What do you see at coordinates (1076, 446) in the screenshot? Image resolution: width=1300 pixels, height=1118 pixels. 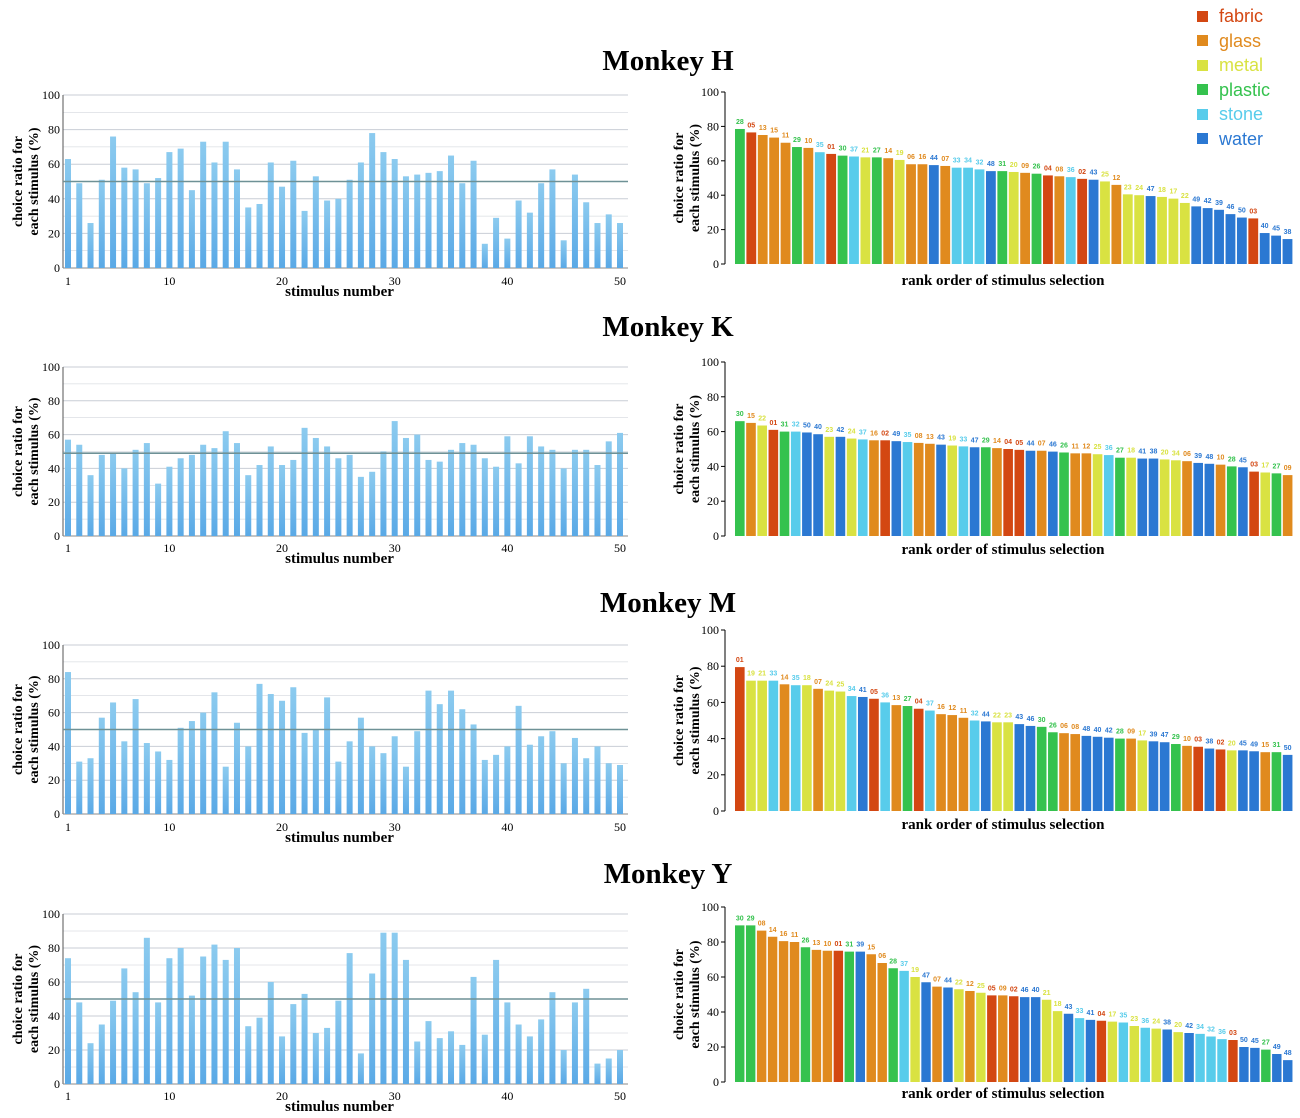 I see `right-bar-data-label: 11` at bounding box center [1076, 446].